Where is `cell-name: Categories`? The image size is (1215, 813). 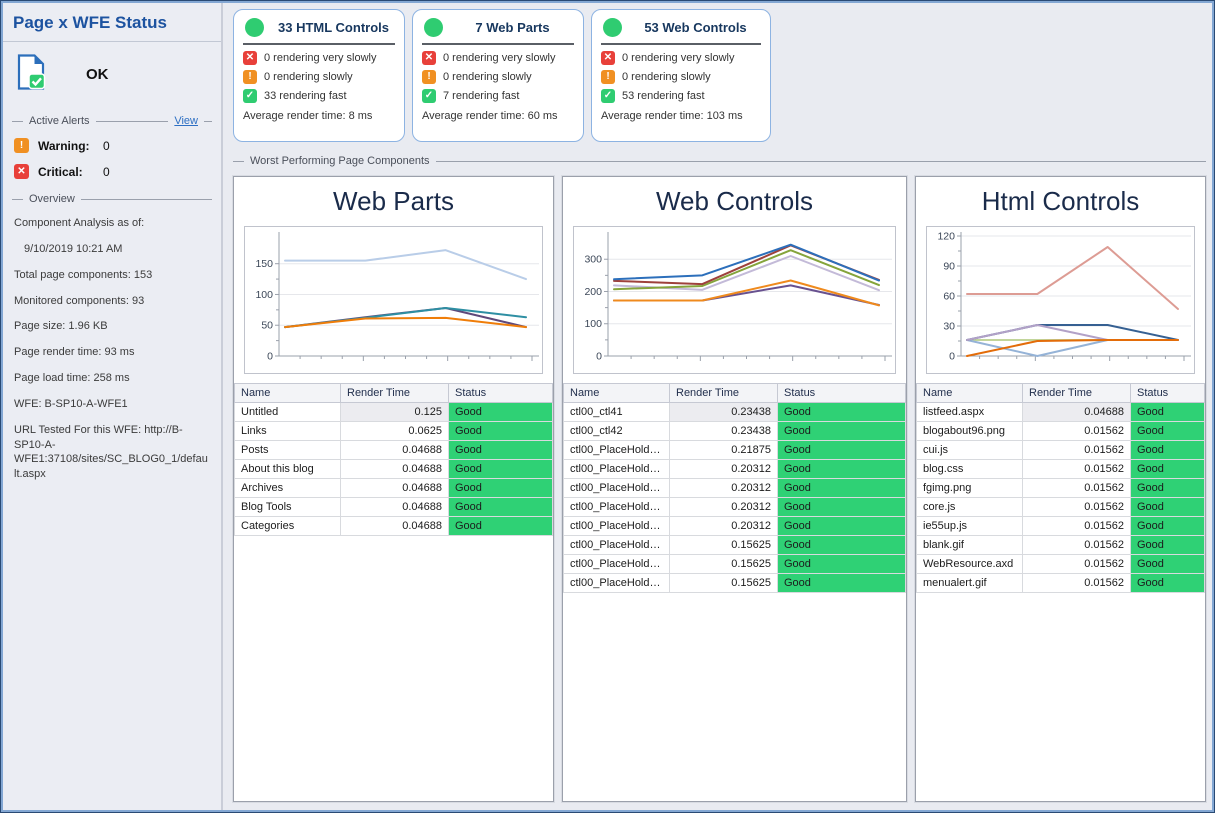
cell-name: Categories is located at coordinates (287, 526).